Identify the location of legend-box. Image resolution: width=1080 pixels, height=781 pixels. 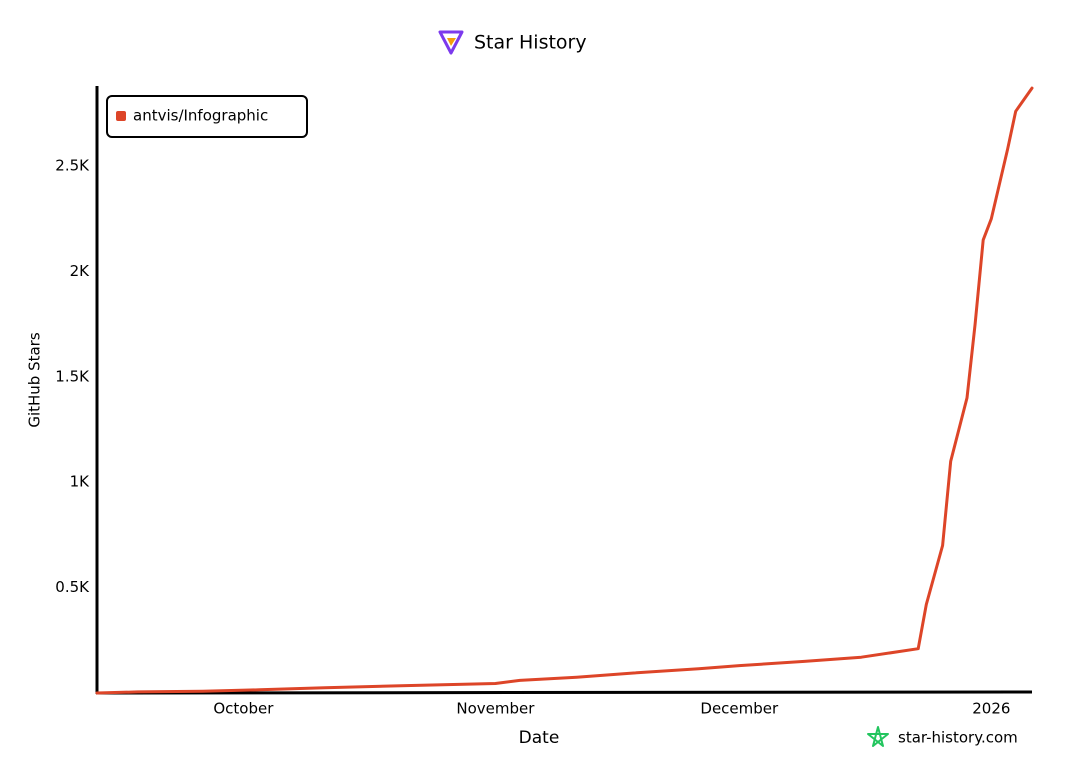
(207, 116).